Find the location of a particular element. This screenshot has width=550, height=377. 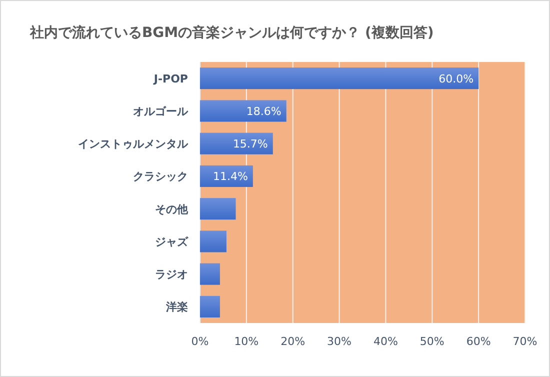

y-tick-label: J-POP is located at coordinates (170, 79).